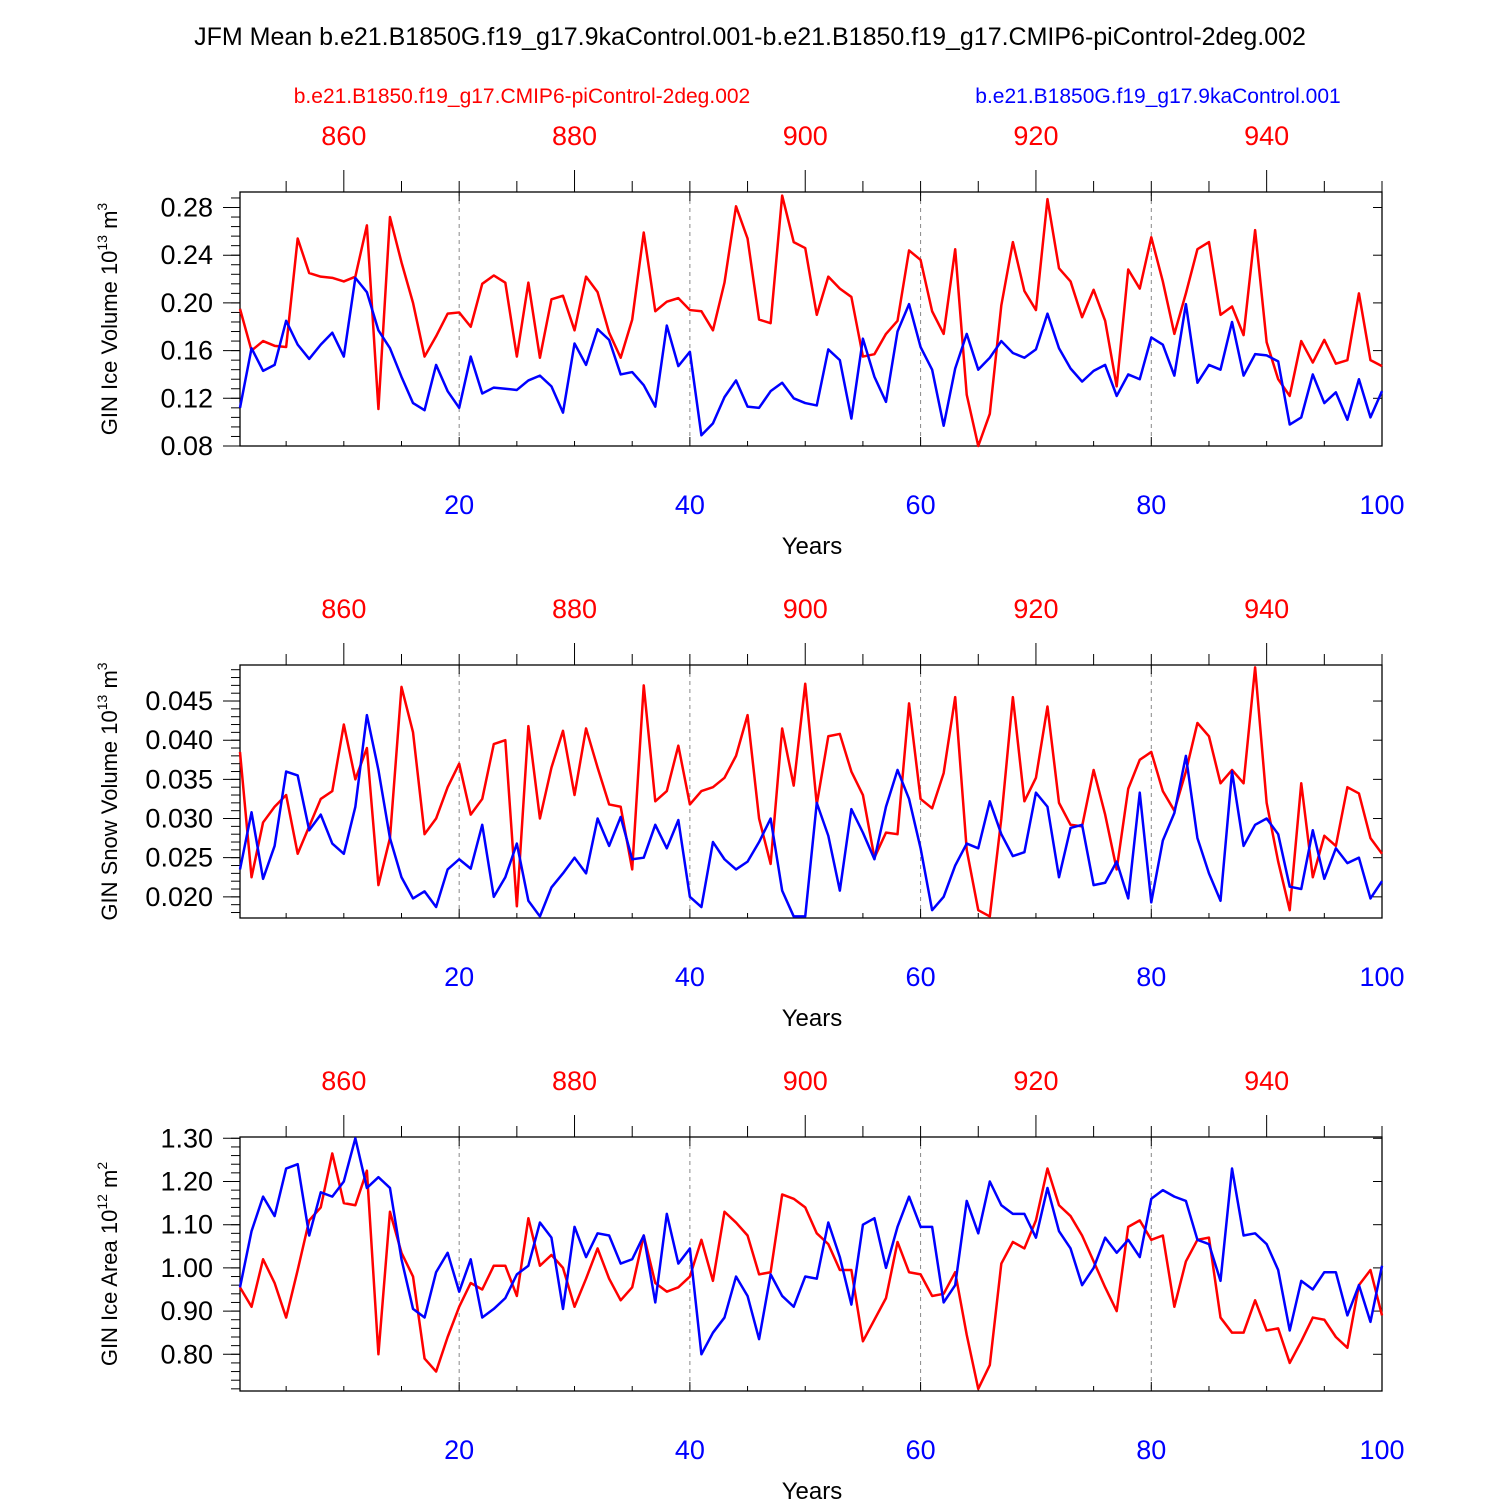 Image resolution: width=1500 pixels, height=1500 pixels. Describe the element at coordinates (179, 740) in the screenshot. I see `y-tick-label: 0.040` at that location.